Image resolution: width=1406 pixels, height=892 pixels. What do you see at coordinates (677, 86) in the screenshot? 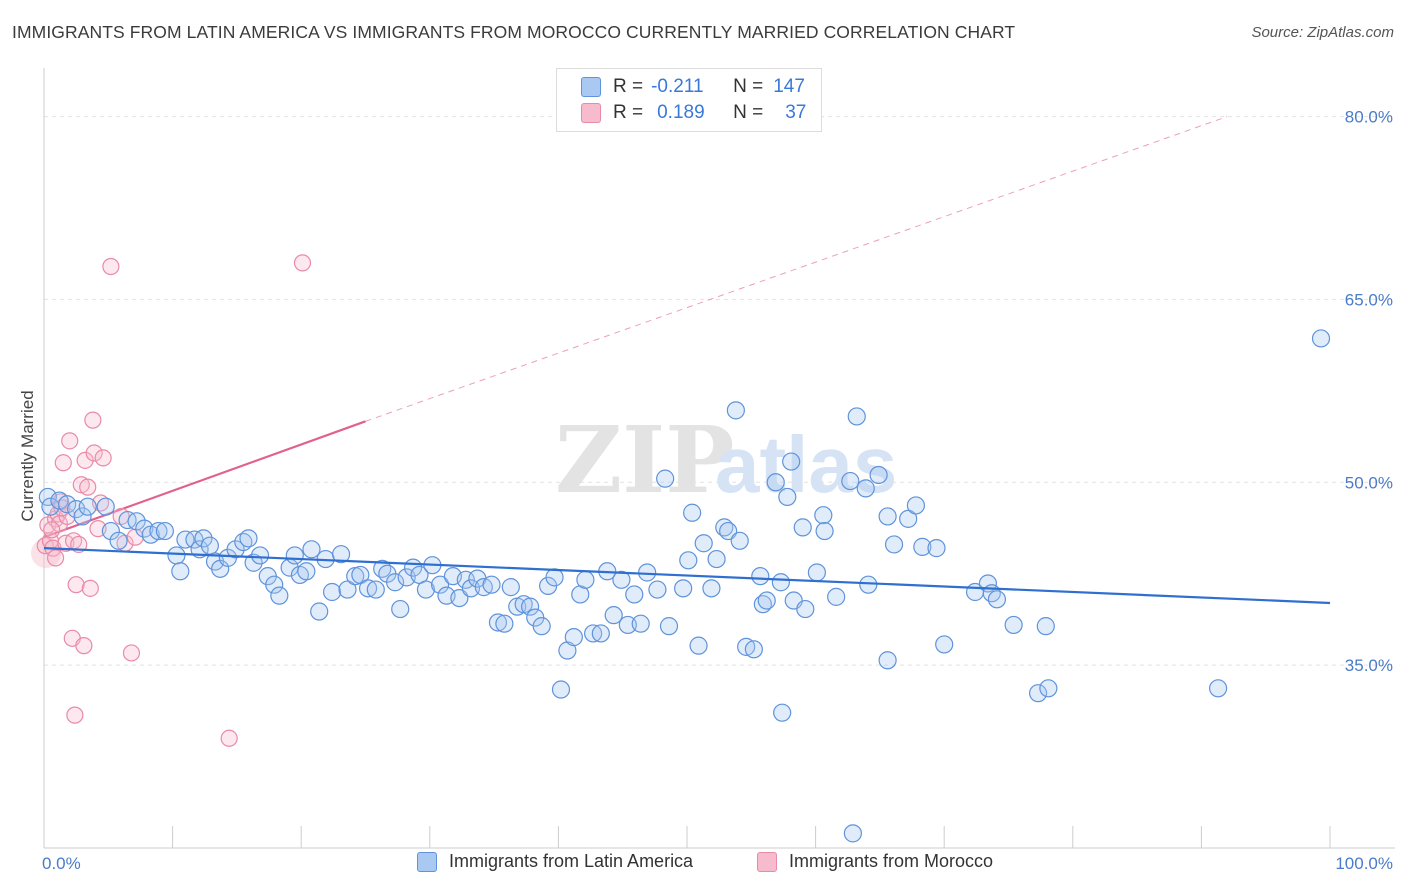
I see `legend-r-value: -0.211` at bounding box center [677, 86].